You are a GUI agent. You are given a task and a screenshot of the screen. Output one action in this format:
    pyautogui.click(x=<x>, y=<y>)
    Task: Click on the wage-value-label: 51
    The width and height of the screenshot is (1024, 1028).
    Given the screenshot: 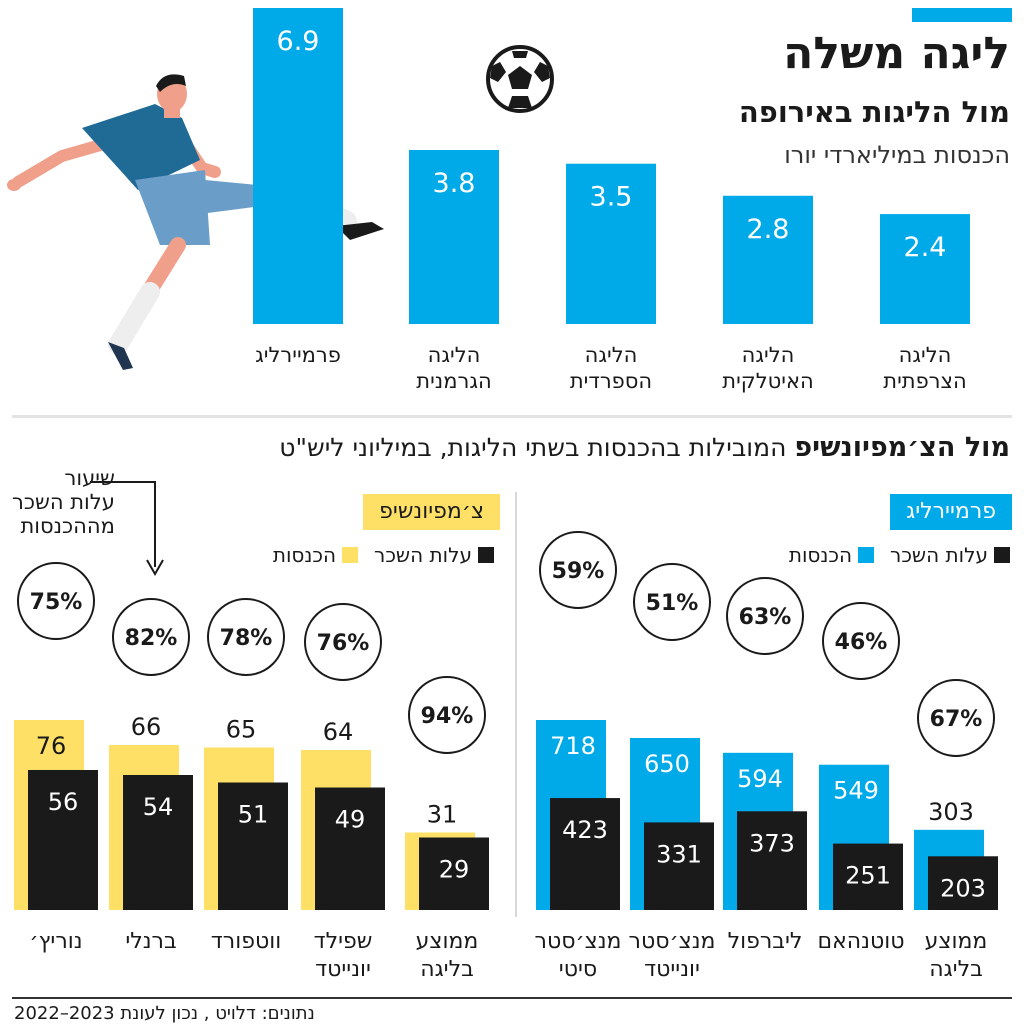 What is the action you would take?
    pyautogui.click(x=253, y=815)
    